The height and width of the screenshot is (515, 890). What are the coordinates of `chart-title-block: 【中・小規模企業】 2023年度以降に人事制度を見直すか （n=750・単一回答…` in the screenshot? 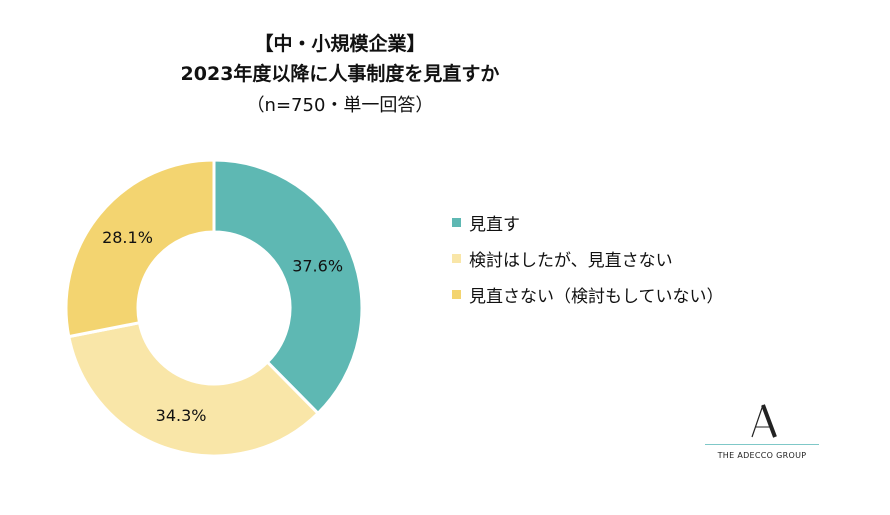 It's located at (340, 76).